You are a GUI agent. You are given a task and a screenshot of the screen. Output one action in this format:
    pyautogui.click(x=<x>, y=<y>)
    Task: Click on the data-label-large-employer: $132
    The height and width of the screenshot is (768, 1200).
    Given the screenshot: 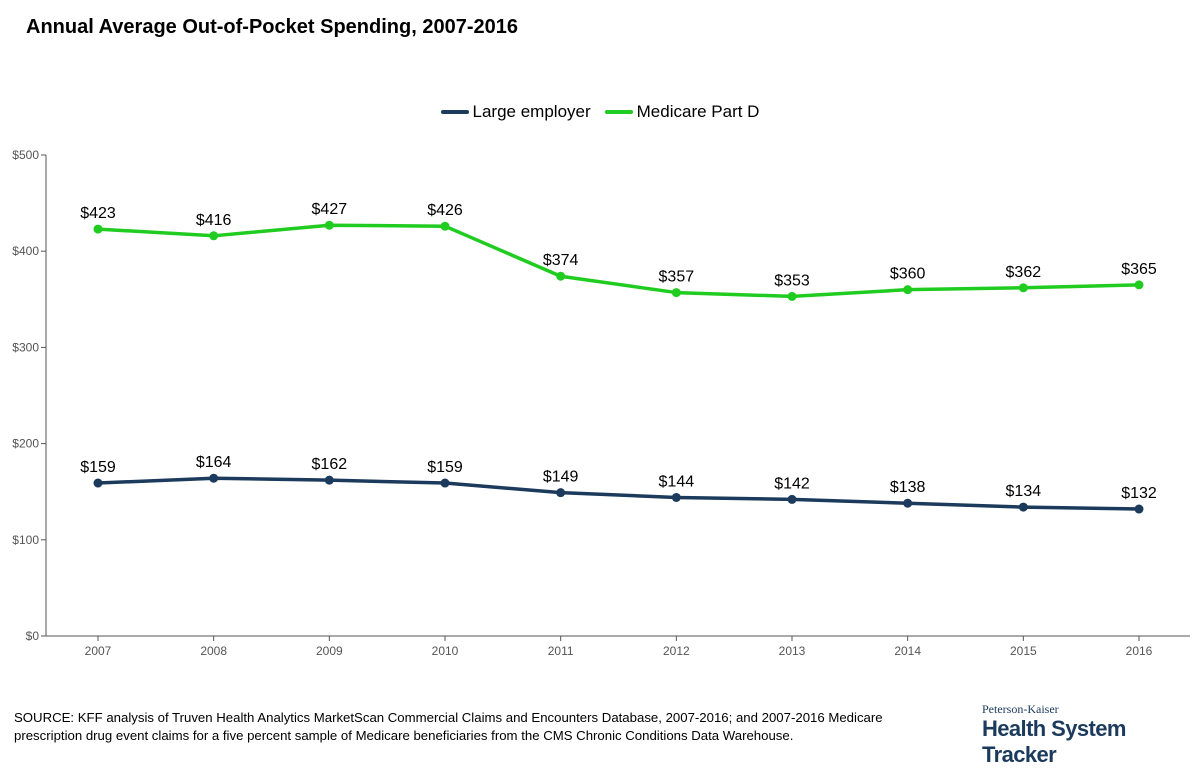 What is the action you would take?
    pyautogui.click(x=1139, y=493)
    